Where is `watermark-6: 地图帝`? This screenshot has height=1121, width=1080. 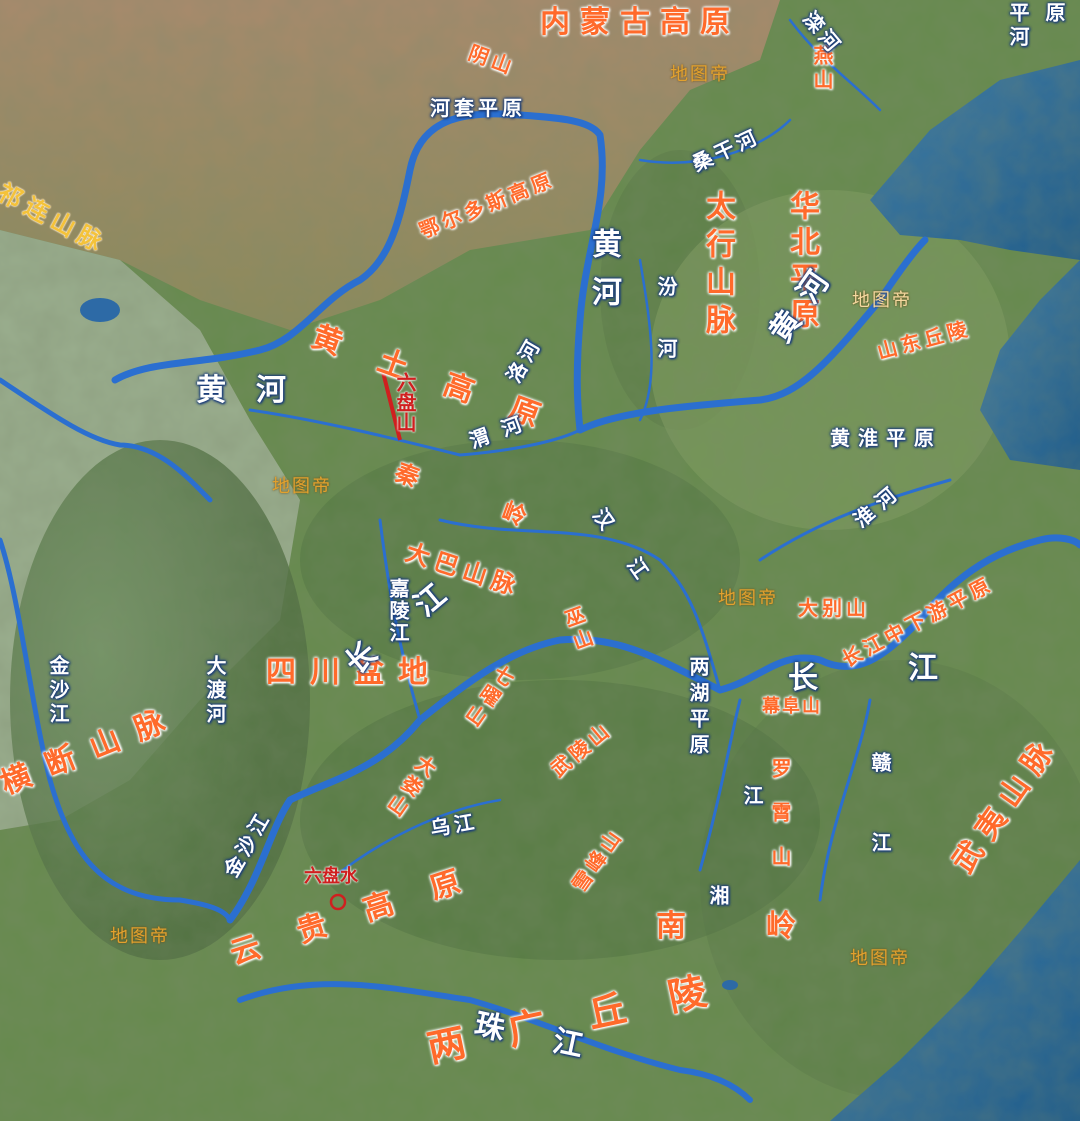 watermark-6: 地图帝 is located at coordinates (880, 958).